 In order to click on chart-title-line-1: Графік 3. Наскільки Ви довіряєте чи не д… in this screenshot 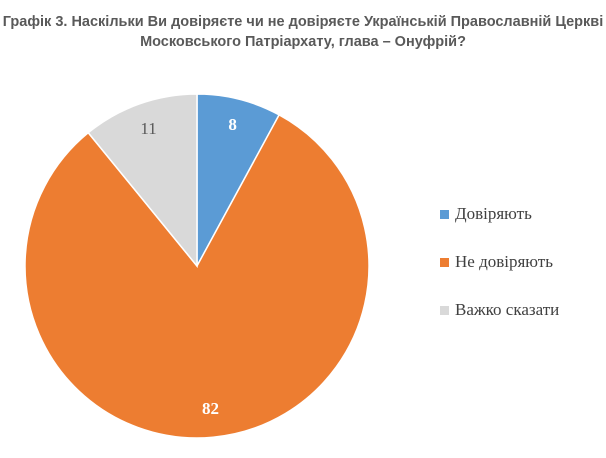, I will do `click(303, 22)`.